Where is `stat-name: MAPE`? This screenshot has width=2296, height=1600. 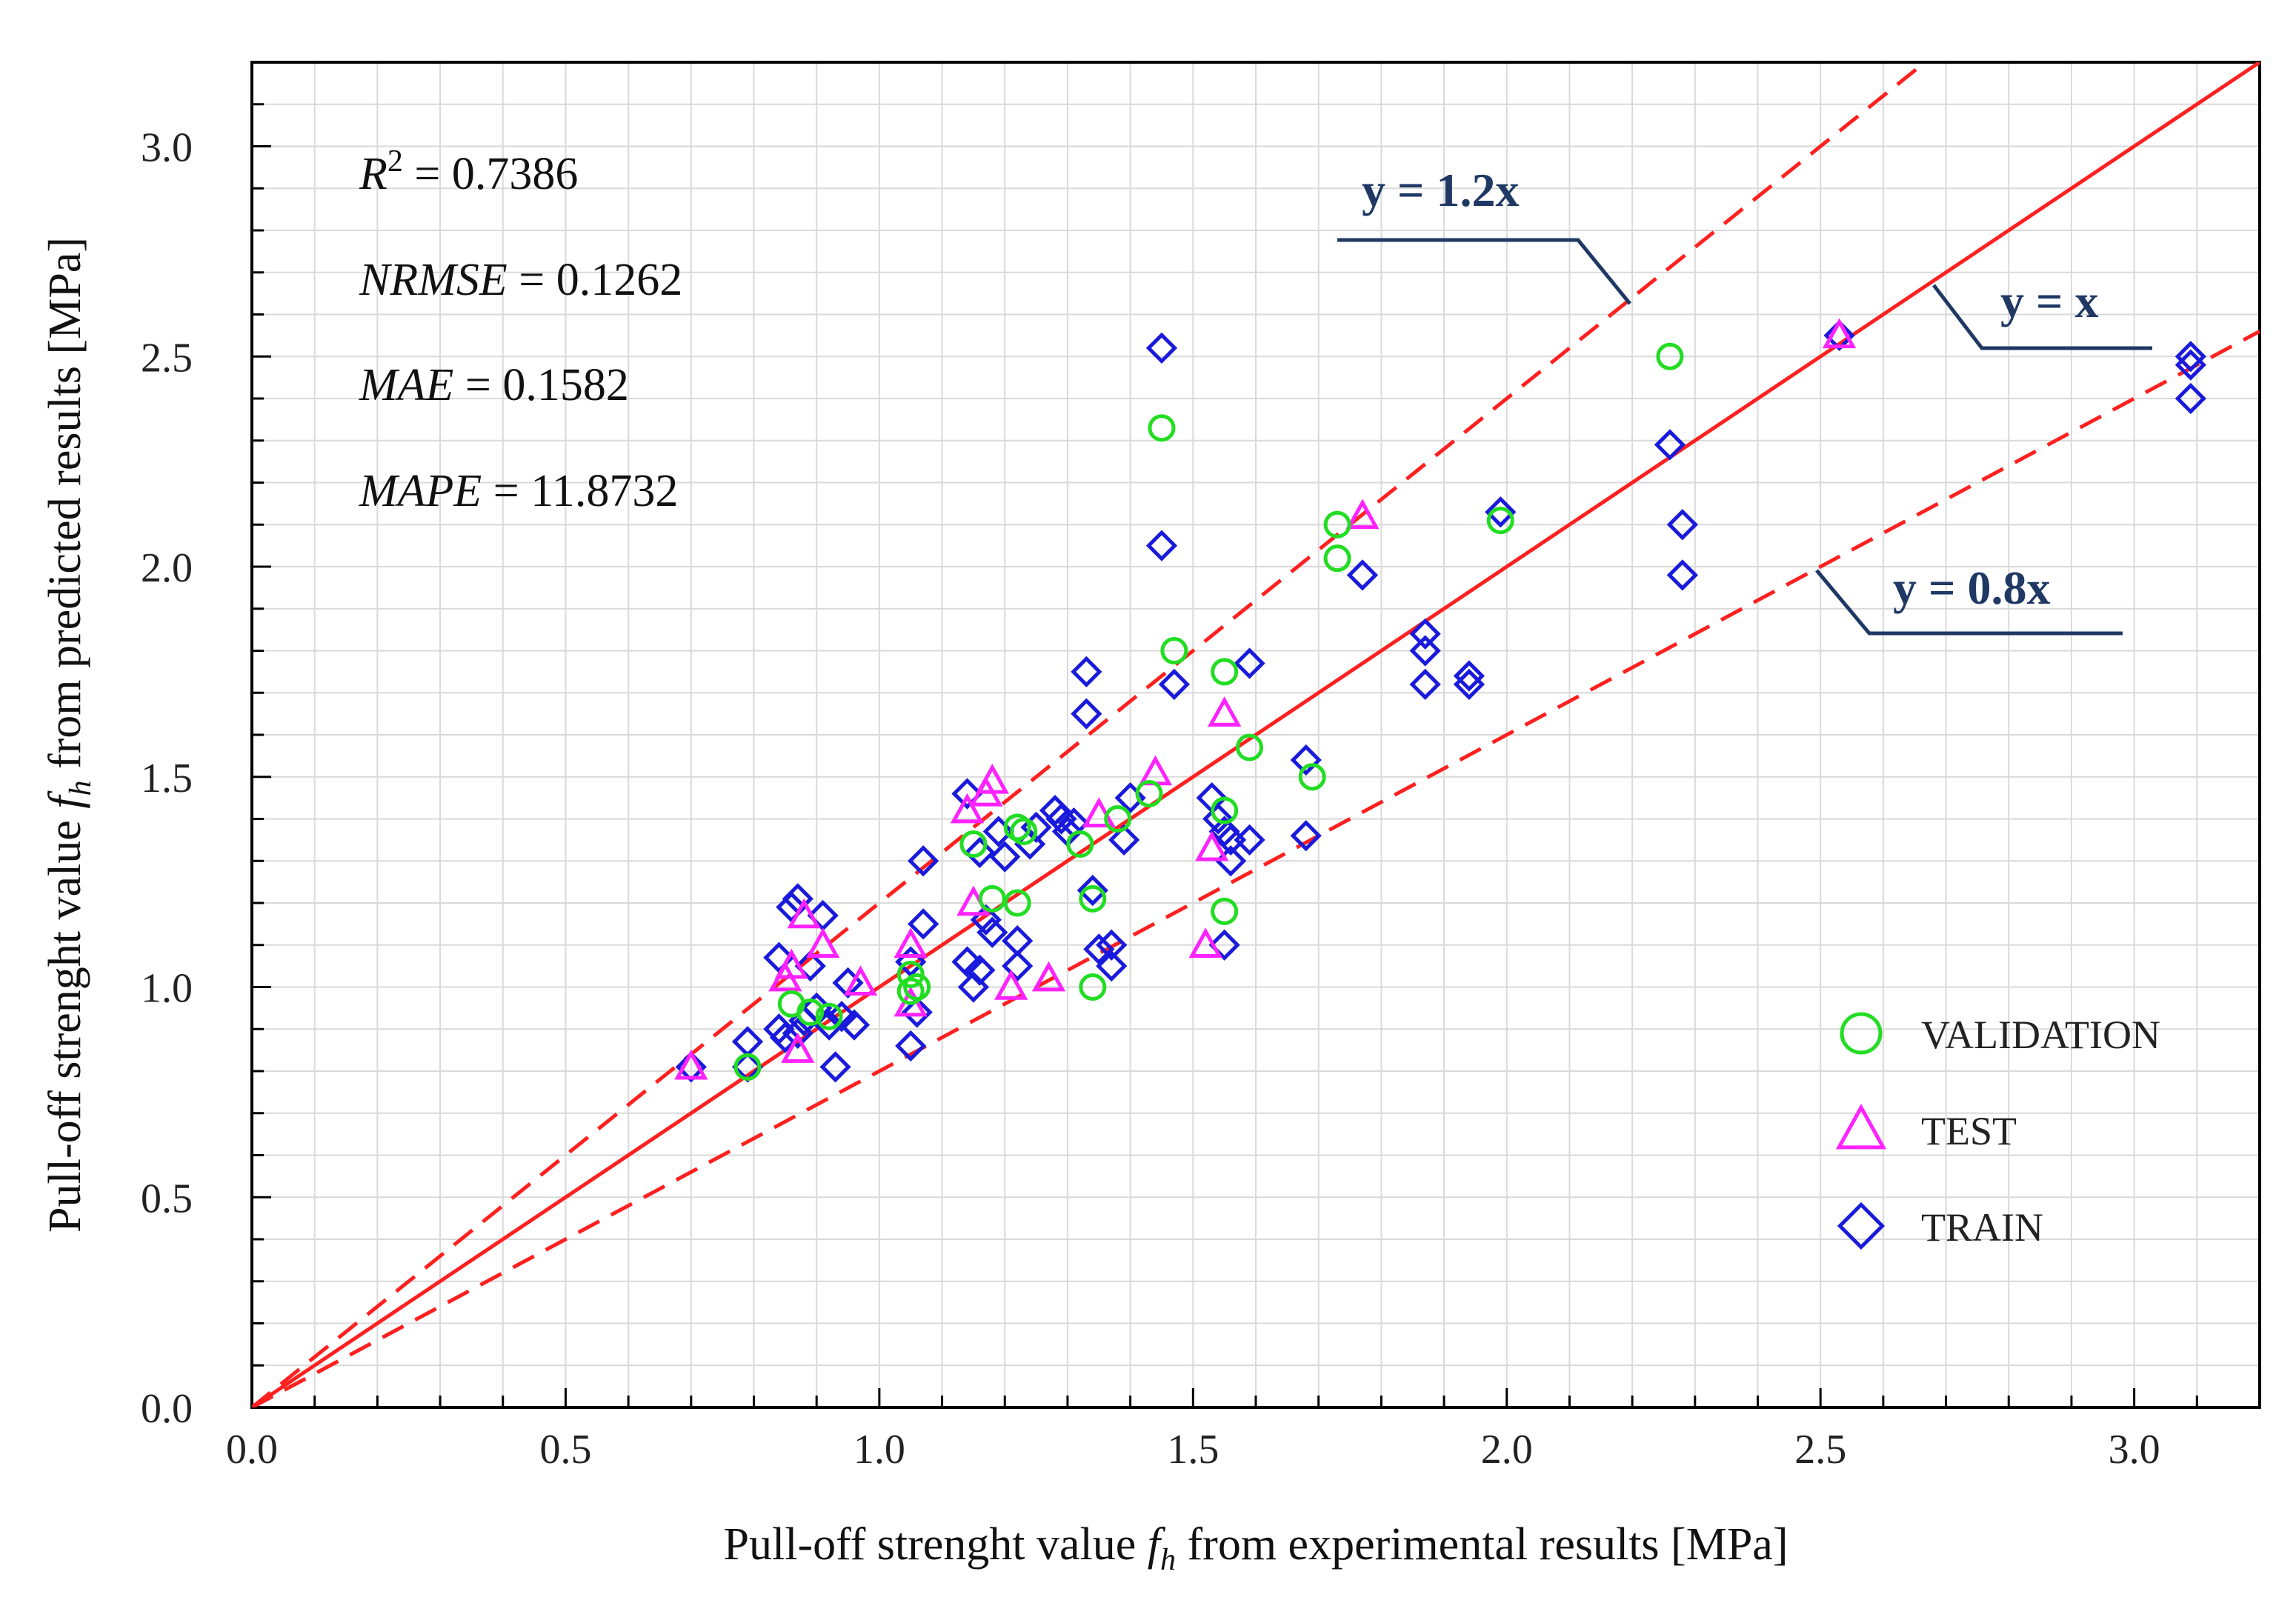 stat-name: MAPE is located at coordinates (420, 491).